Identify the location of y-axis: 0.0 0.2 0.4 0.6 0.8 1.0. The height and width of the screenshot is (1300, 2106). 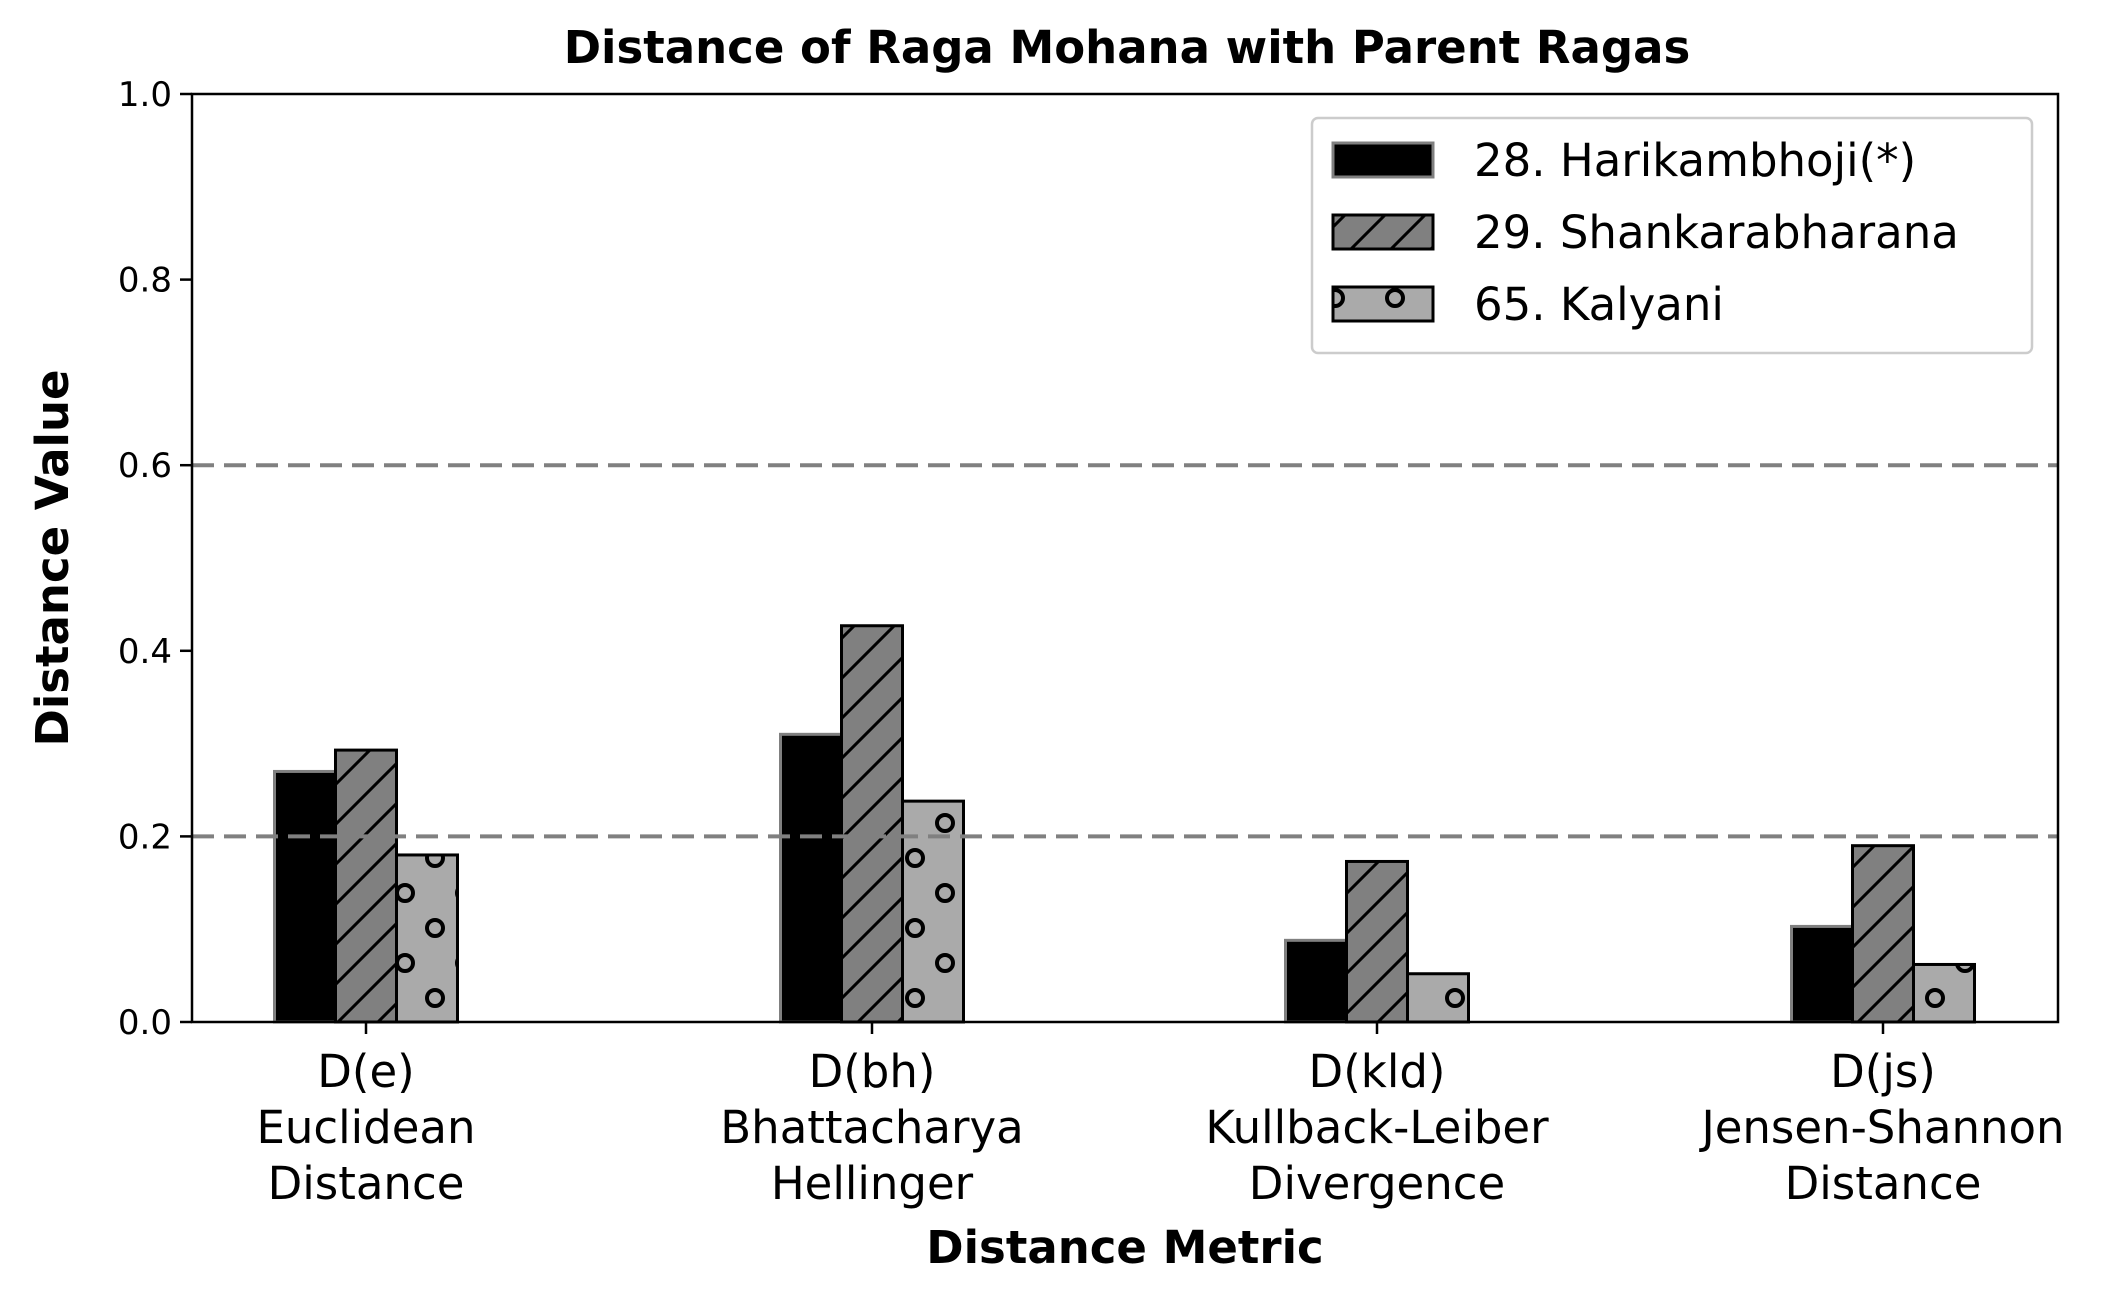
(155, 559).